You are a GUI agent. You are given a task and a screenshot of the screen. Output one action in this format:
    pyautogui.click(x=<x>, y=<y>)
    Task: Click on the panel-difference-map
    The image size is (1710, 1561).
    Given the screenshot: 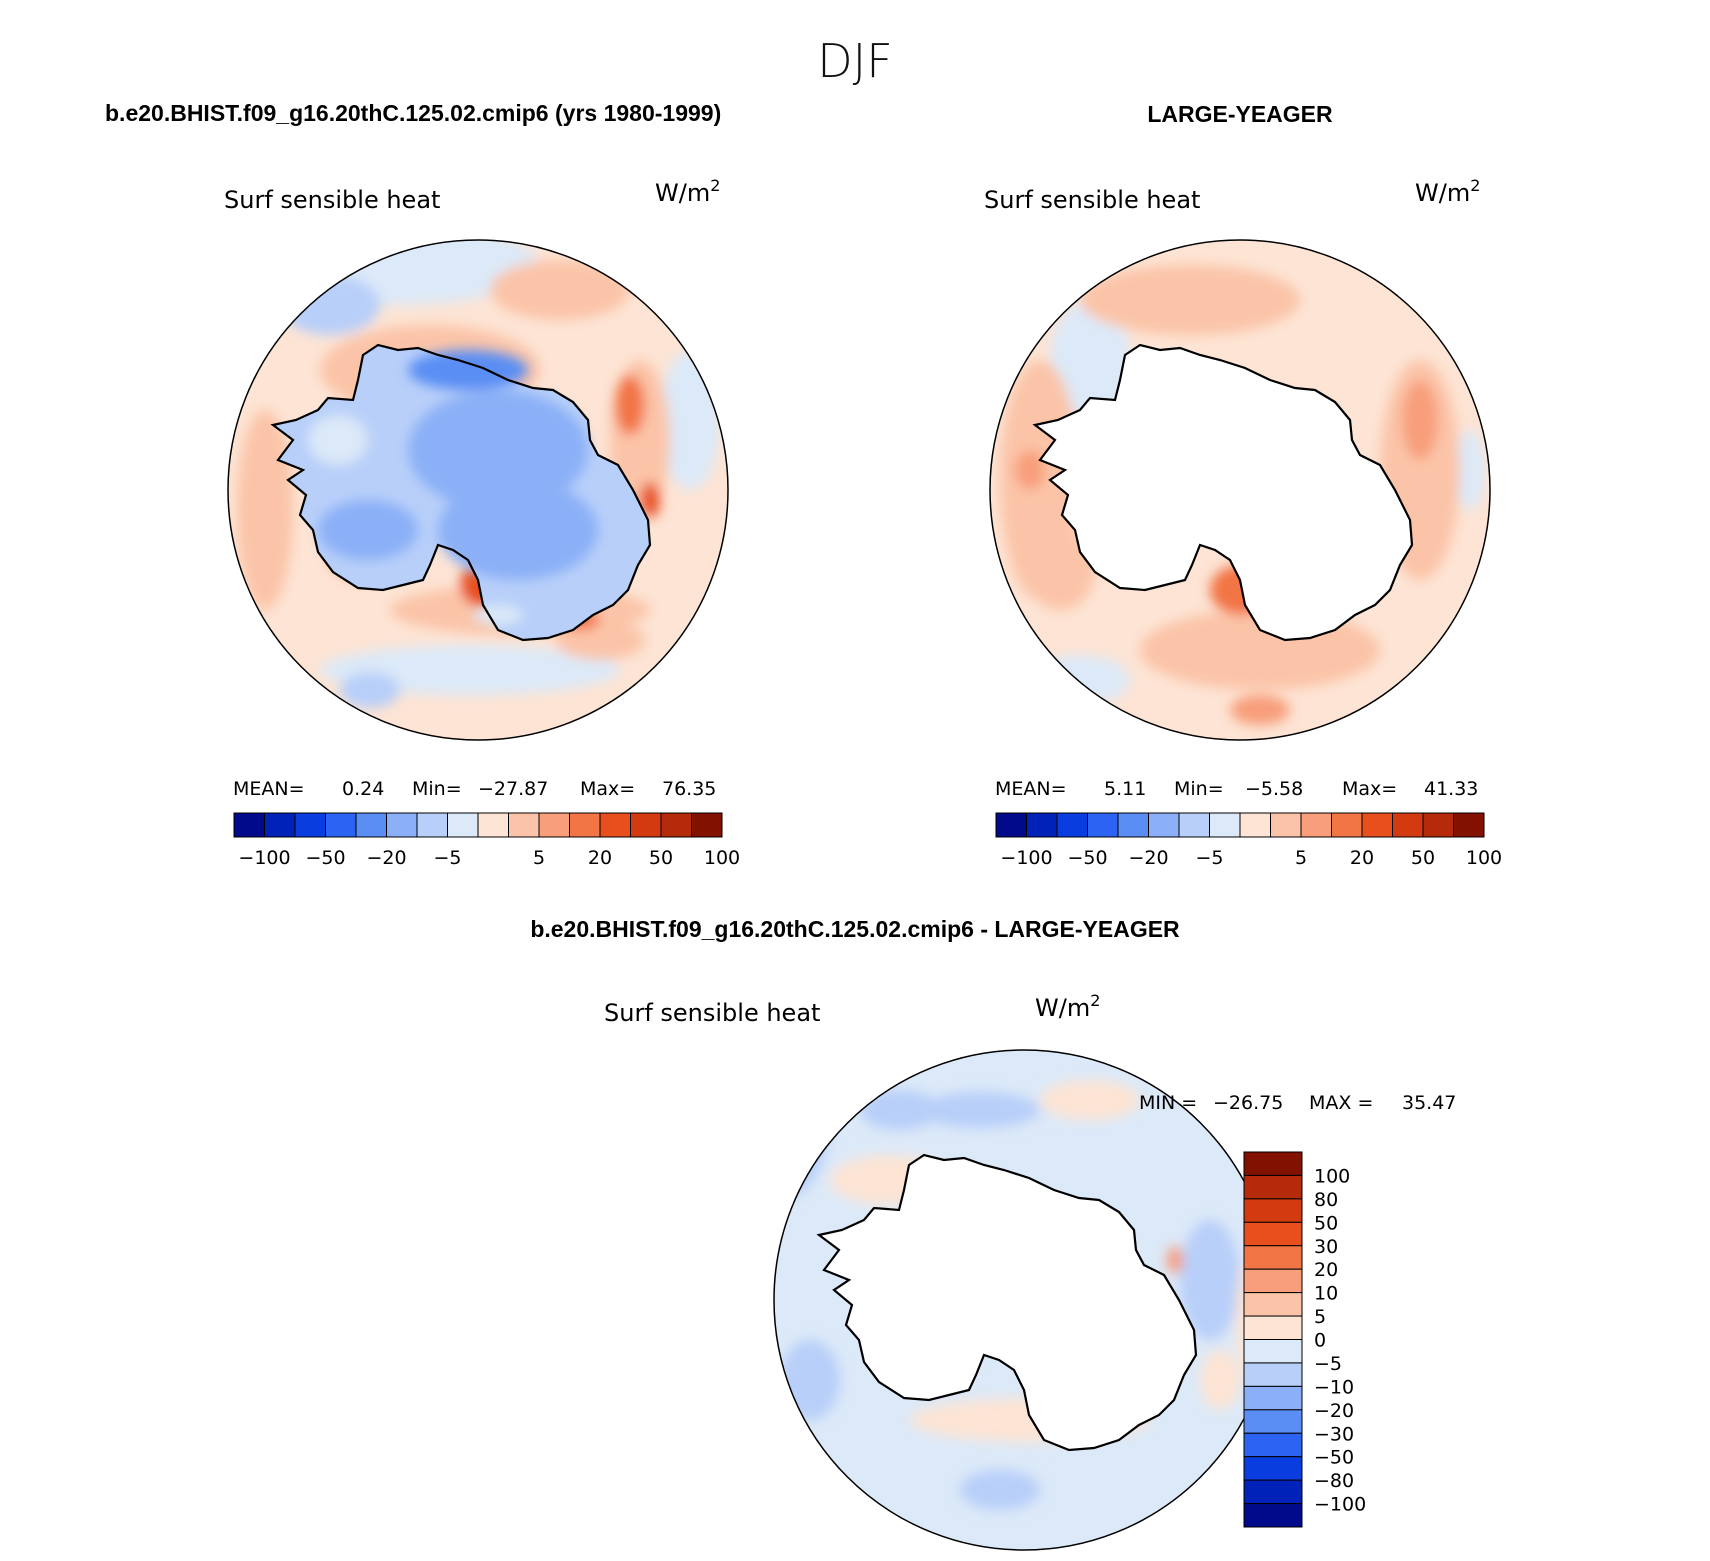 What is the action you would take?
    pyautogui.click(x=1024, y=1300)
    